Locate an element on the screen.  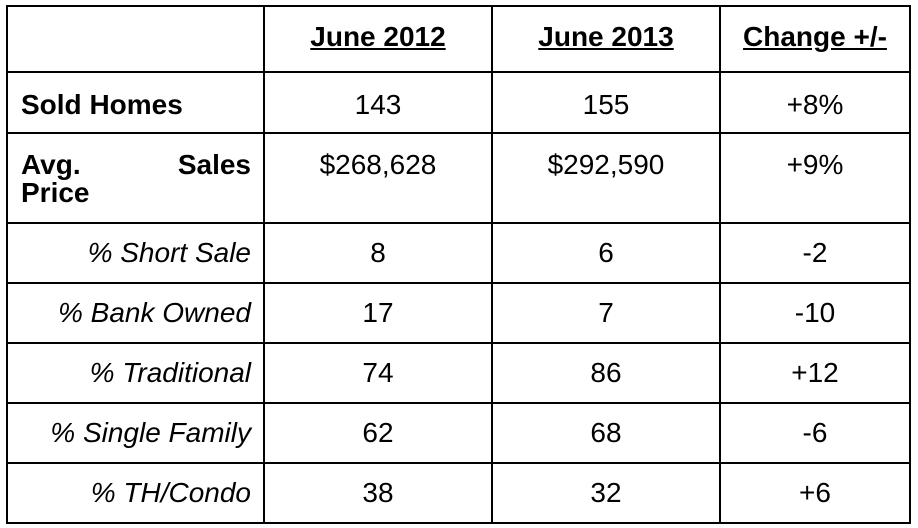
cell-th-condo-2013: 32 is located at coordinates (606, 493).